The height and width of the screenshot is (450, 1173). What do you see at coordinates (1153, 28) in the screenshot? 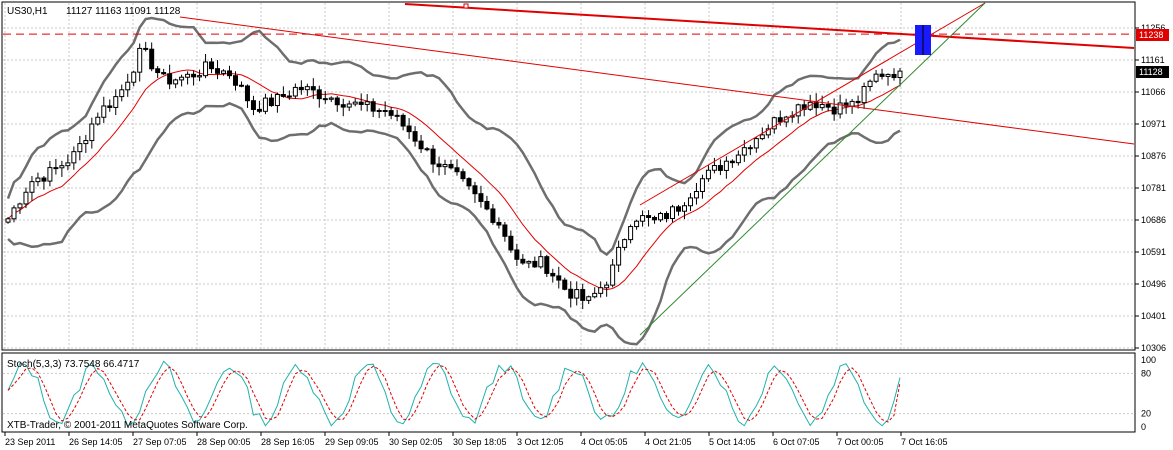
I see `price-tick-label: 11256` at bounding box center [1153, 28].